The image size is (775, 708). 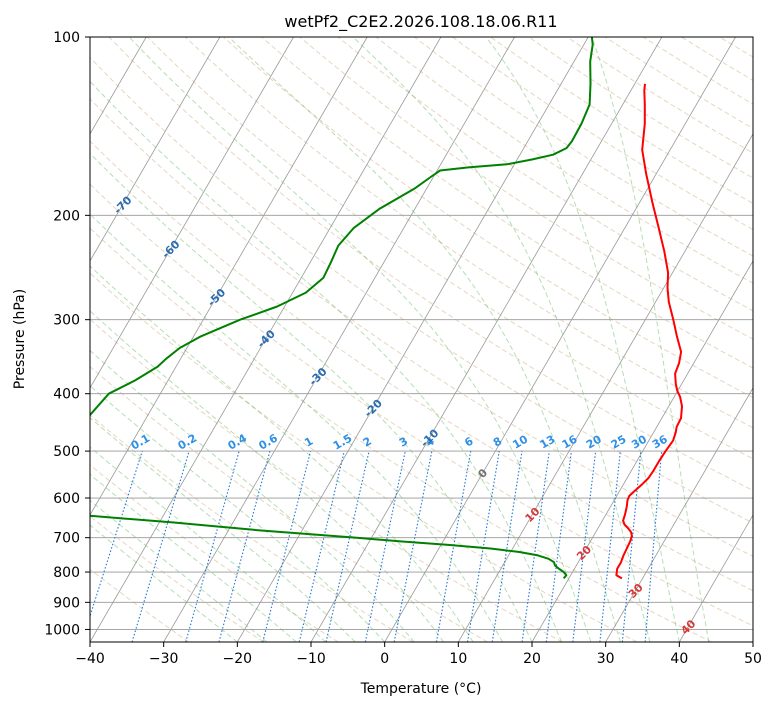 I want to click on mixing-ratio-label: 6, so click(x=468, y=441).